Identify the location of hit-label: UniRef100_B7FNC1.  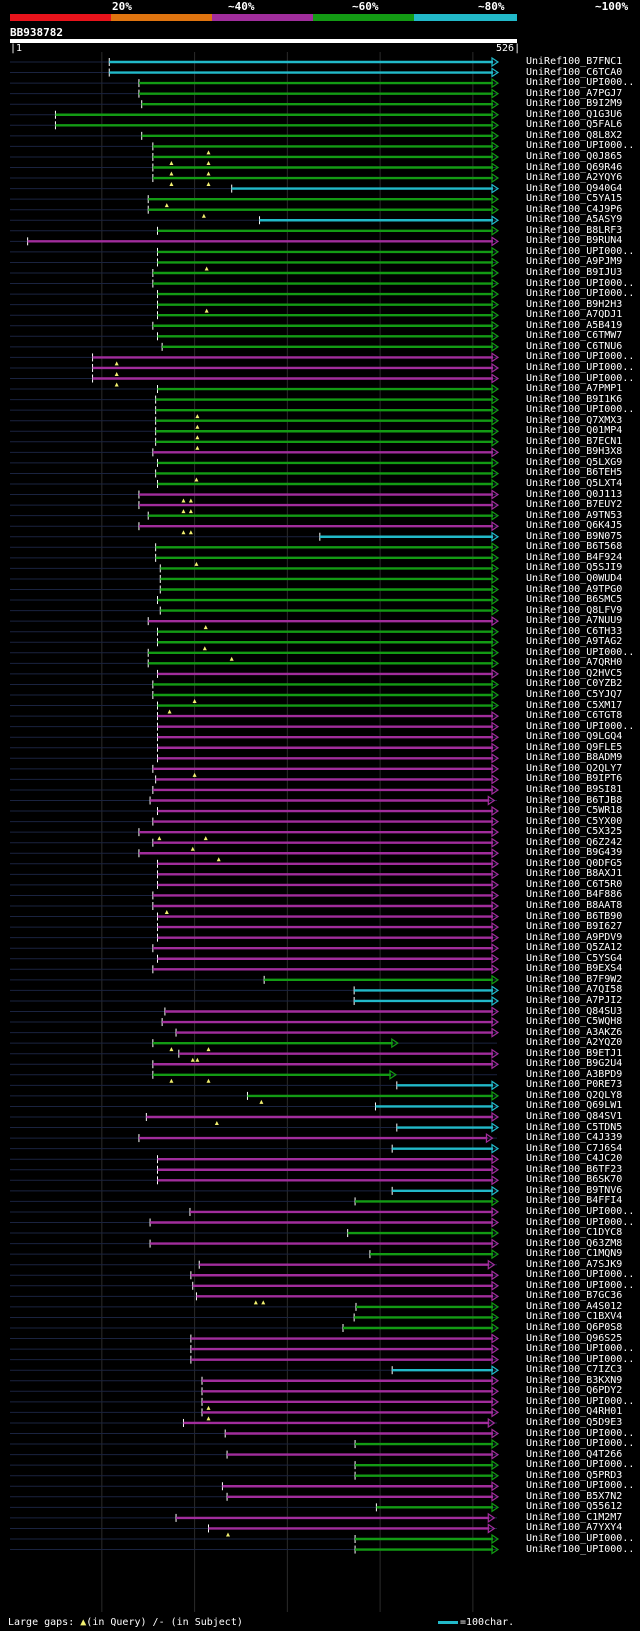
(574, 61).